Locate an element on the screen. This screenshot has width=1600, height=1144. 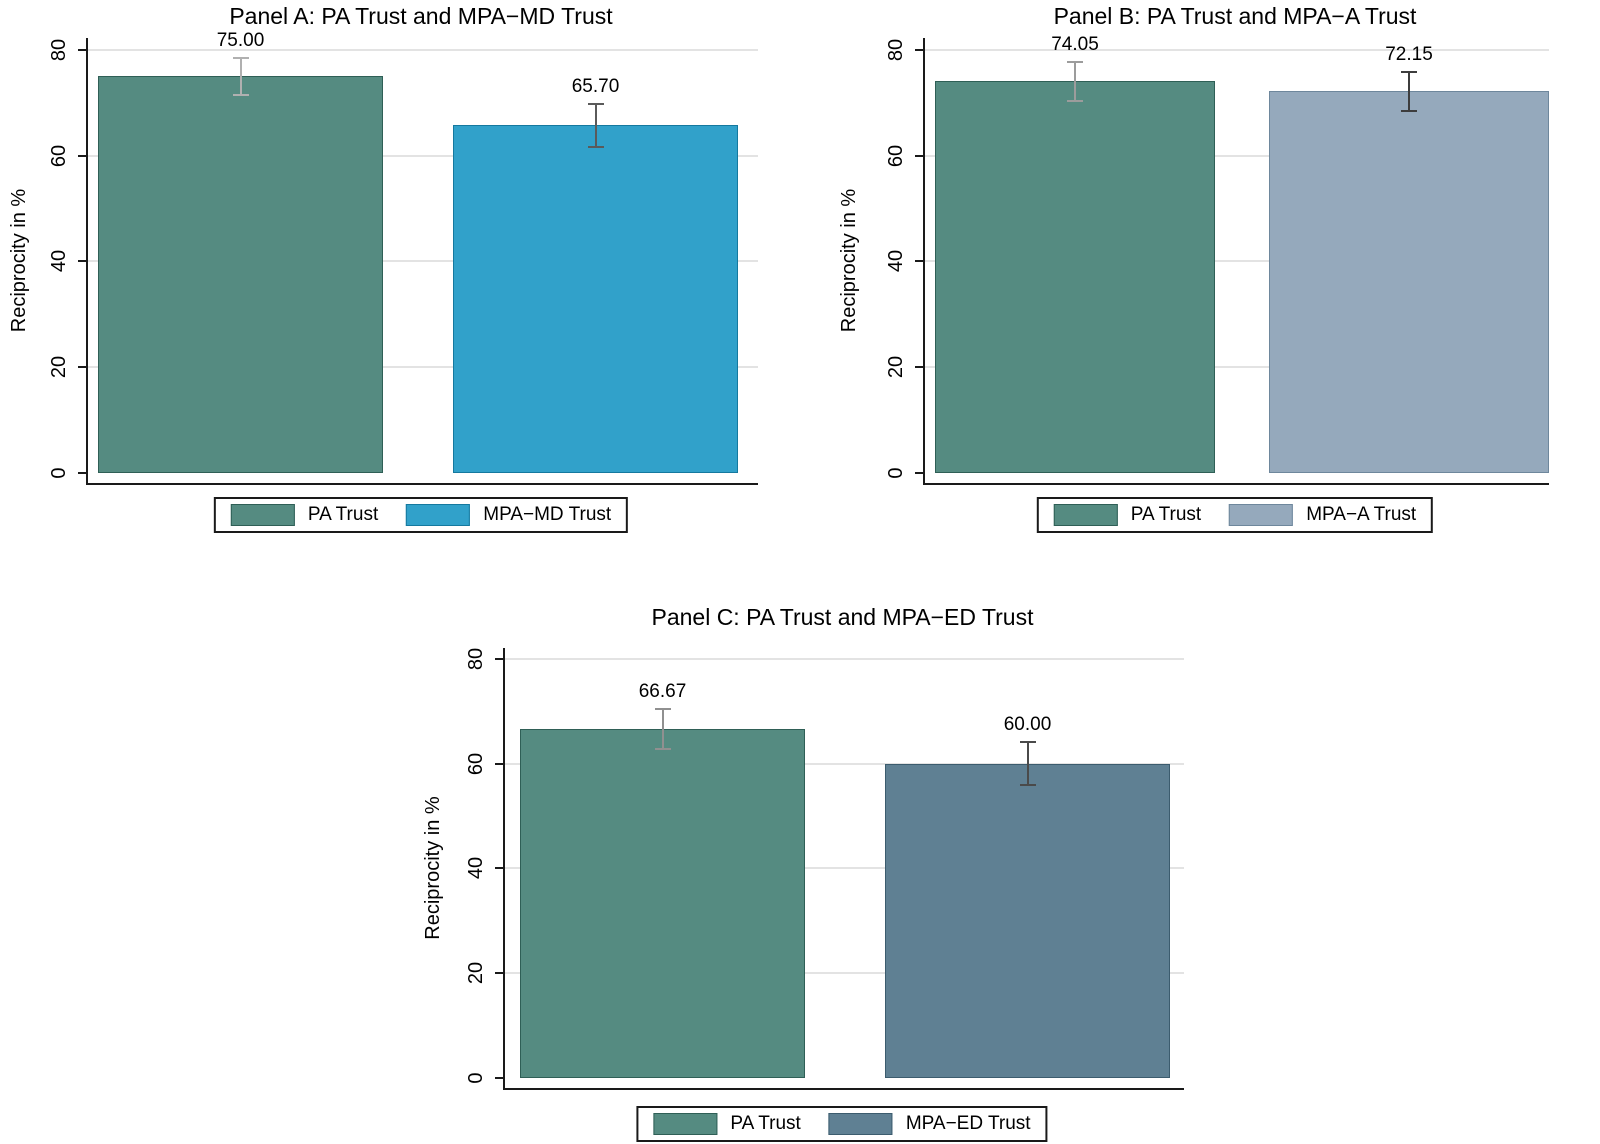
bar-value-label: 72.15 is located at coordinates (1409, 54).